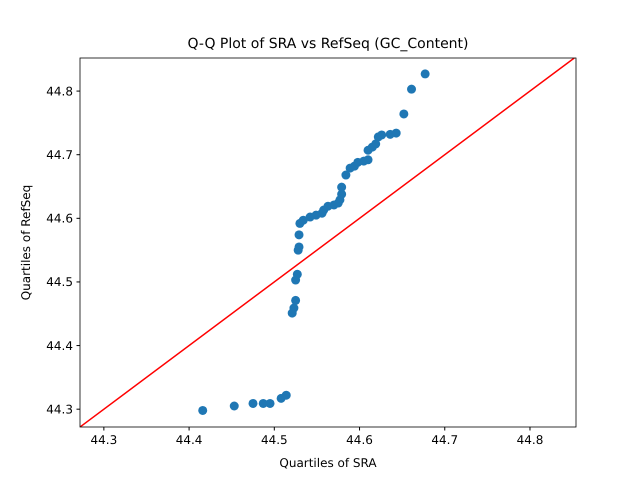 The image size is (640, 480). Describe the element at coordinates (530, 440) in the screenshot. I see `x-tick-label: 44.8` at that location.